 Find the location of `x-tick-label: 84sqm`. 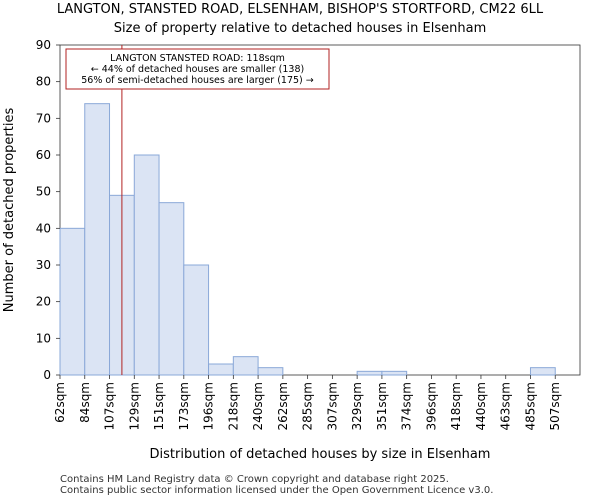

x-tick-label: 84sqm is located at coordinates (85, 402).